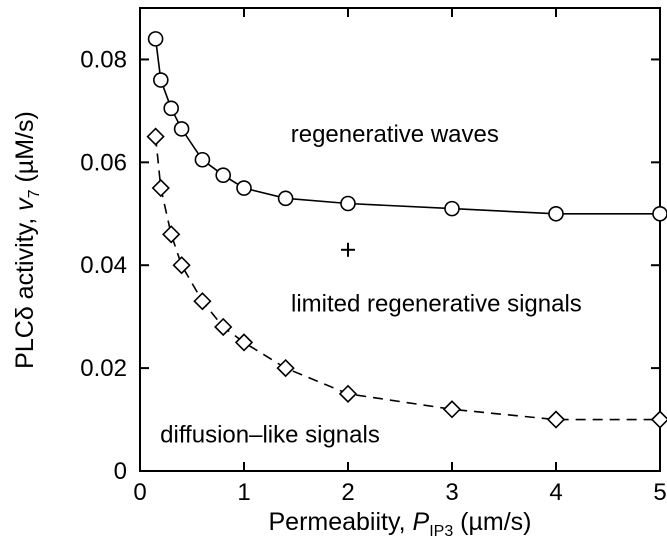 This screenshot has height=541, width=667. I want to click on y-axis-title-unit: (µM/s), so click(25, 150).